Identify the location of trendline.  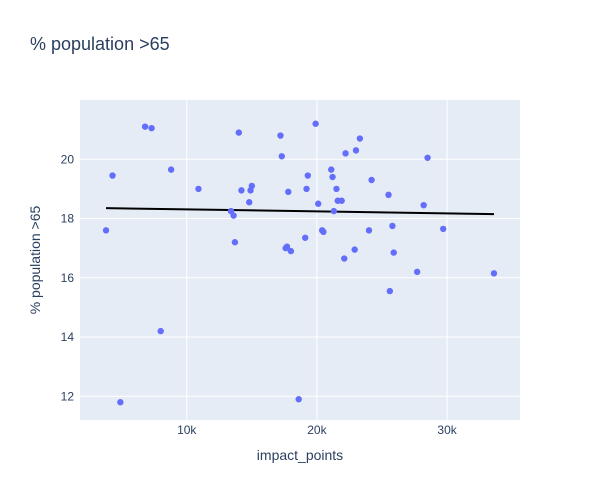
(300, 211).